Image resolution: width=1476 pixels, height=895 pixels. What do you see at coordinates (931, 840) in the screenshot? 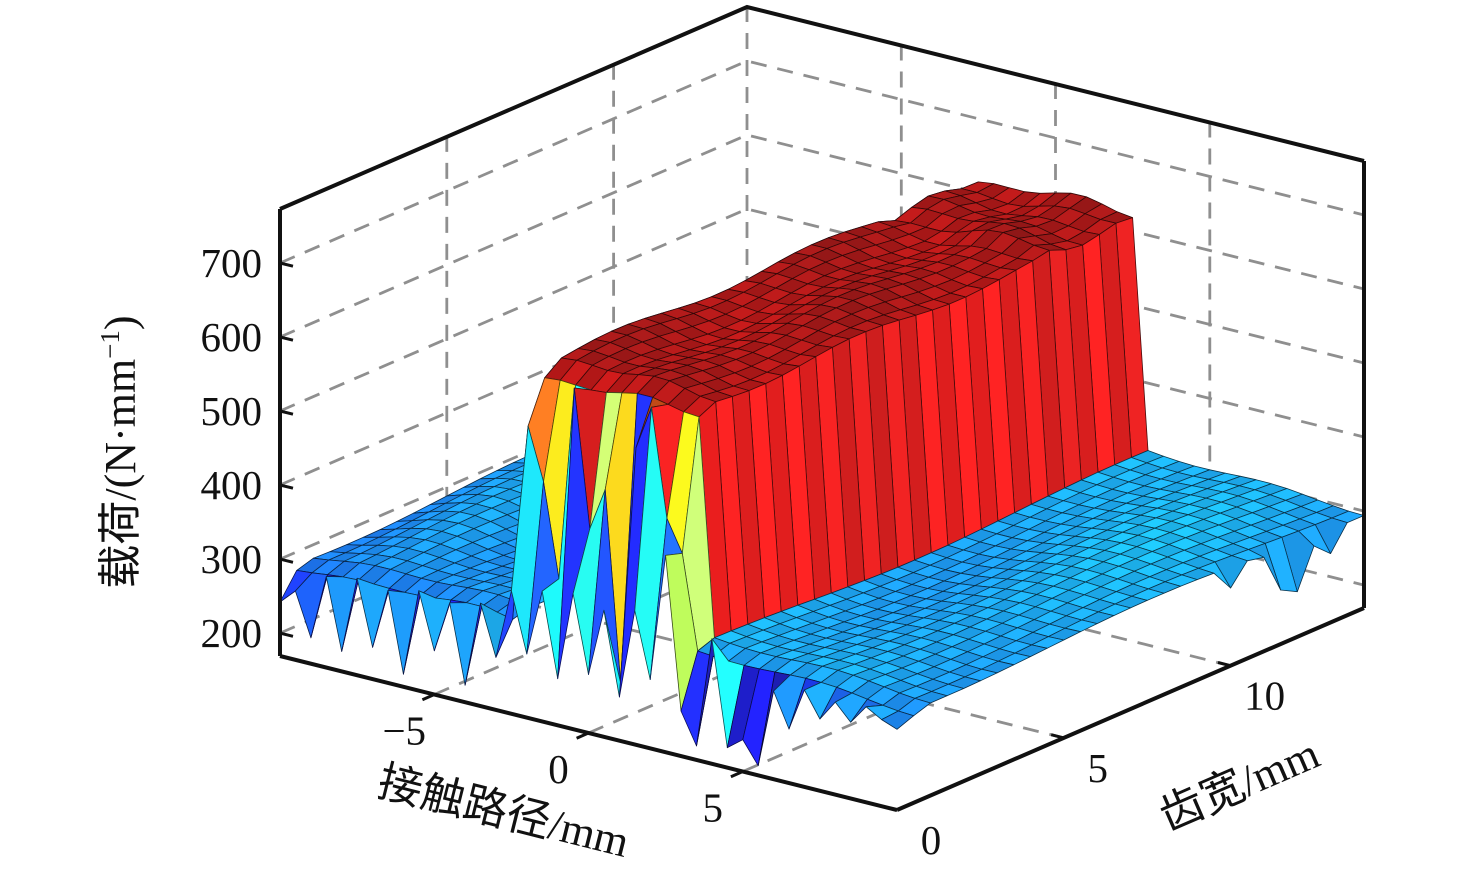
I see `y-tick-label: 0` at bounding box center [931, 840].